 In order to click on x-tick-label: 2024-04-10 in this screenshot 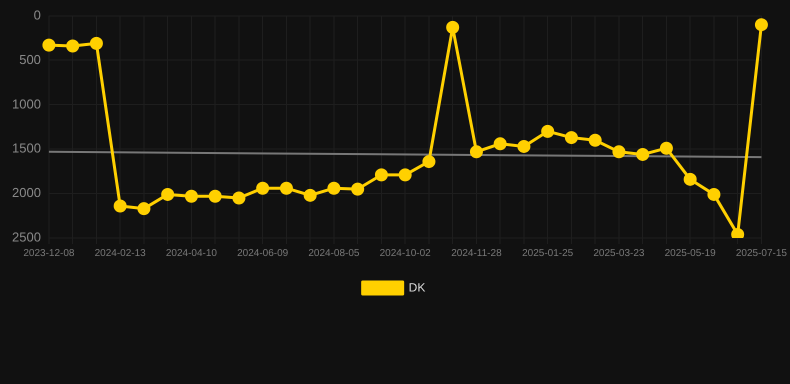, I will do `click(192, 253)`.